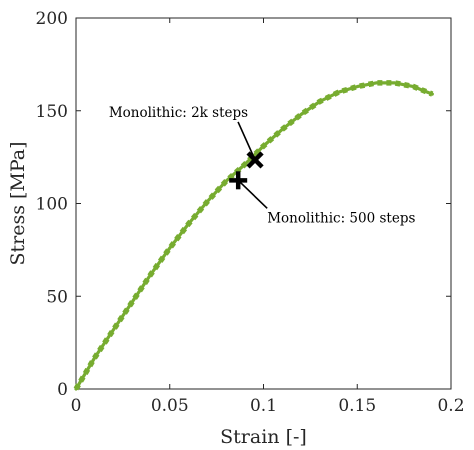  I want to click on x-tick-label: 0.2, so click(450, 406).